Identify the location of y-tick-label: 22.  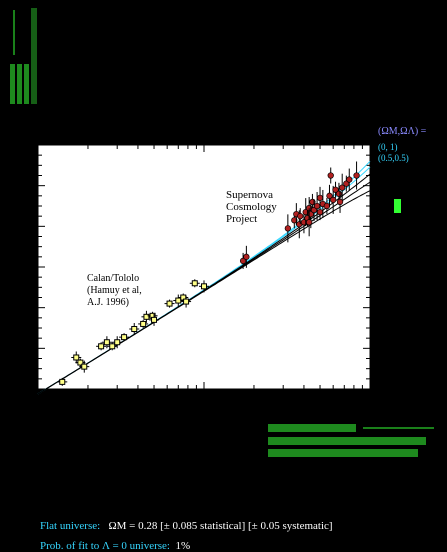
(26, 227).